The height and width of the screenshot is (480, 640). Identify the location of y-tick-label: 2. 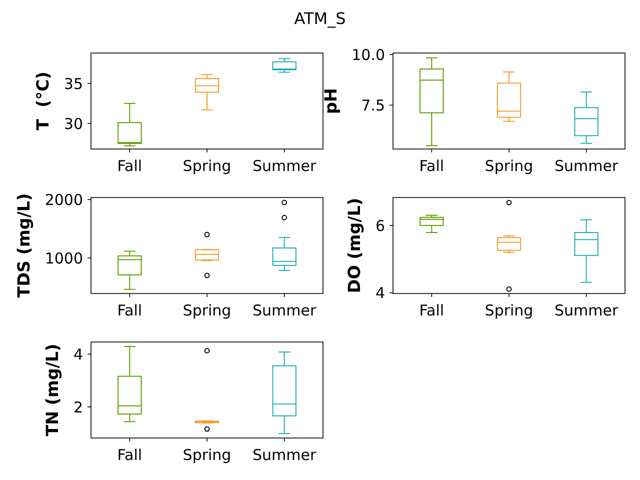
(78, 407).